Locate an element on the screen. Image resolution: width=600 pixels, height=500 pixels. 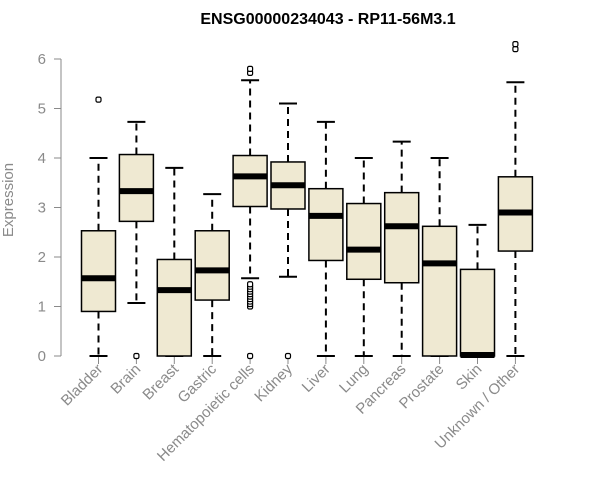
y-tick-label: 5 is located at coordinates (42, 109).